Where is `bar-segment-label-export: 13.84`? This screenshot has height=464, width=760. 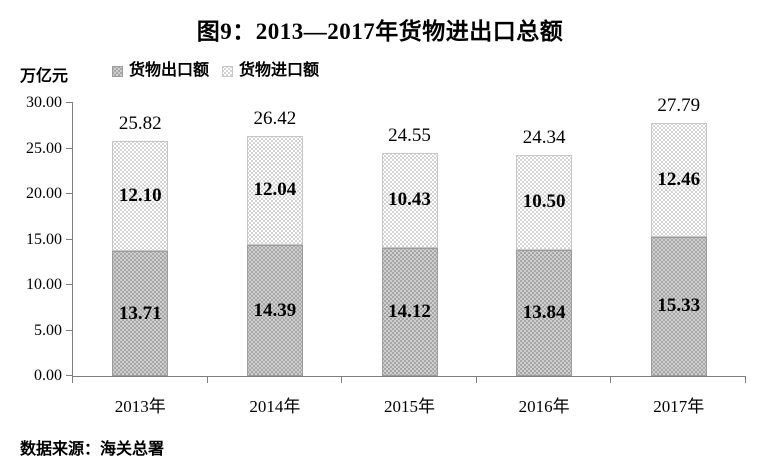
bar-segment-label-export: 13.84 is located at coordinates (544, 313).